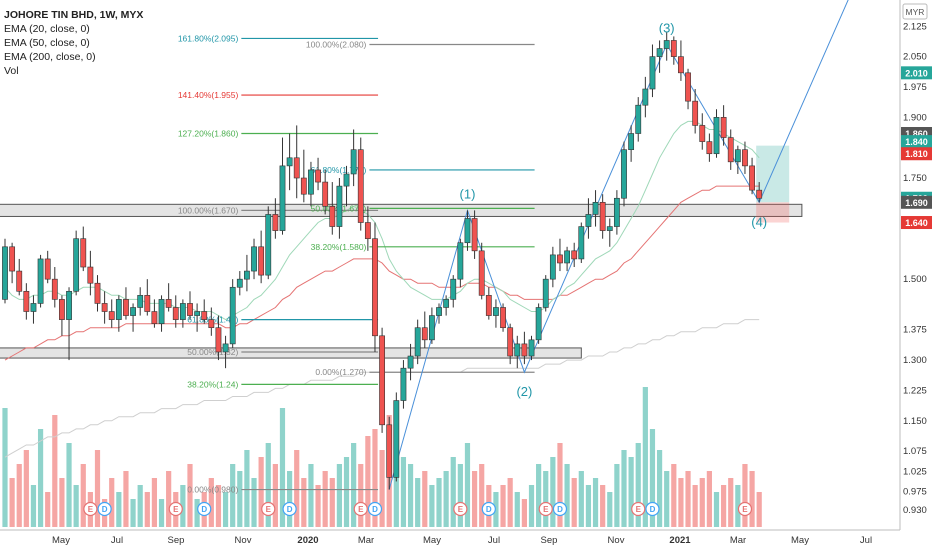 The width and height of the screenshot is (932, 550). What do you see at coordinates (759, 221) in the screenshot?
I see `wave-label: (4)` at bounding box center [759, 221].